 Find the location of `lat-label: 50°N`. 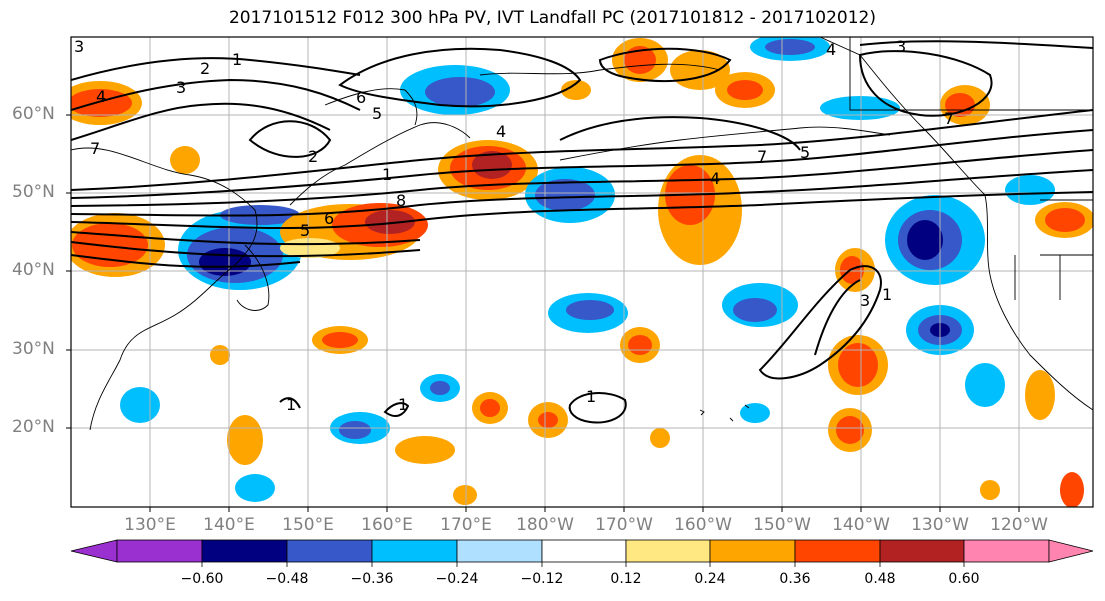

lat-label: 50°N is located at coordinates (33, 192).